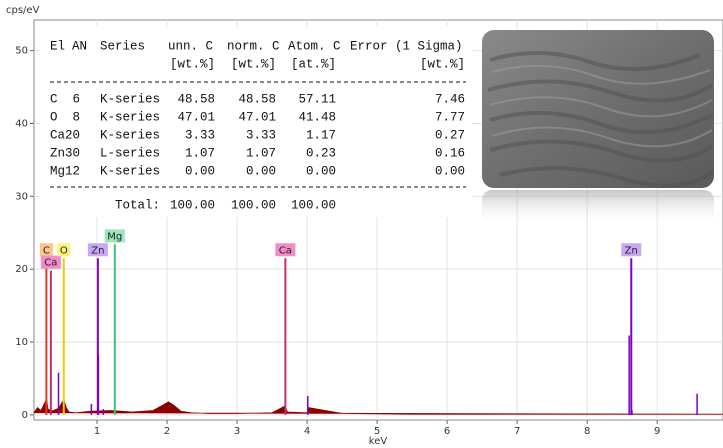 The image size is (723, 448). I want to click on y-tick-label: 10, so click(21, 342).